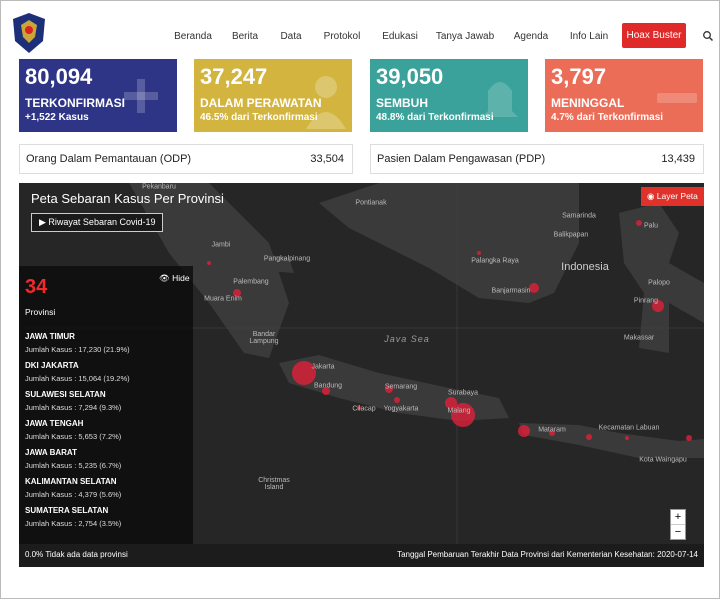 The height and width of the screenshot is (599, 720). I want to click on place-label: Muara Enim, so click(223, 299).